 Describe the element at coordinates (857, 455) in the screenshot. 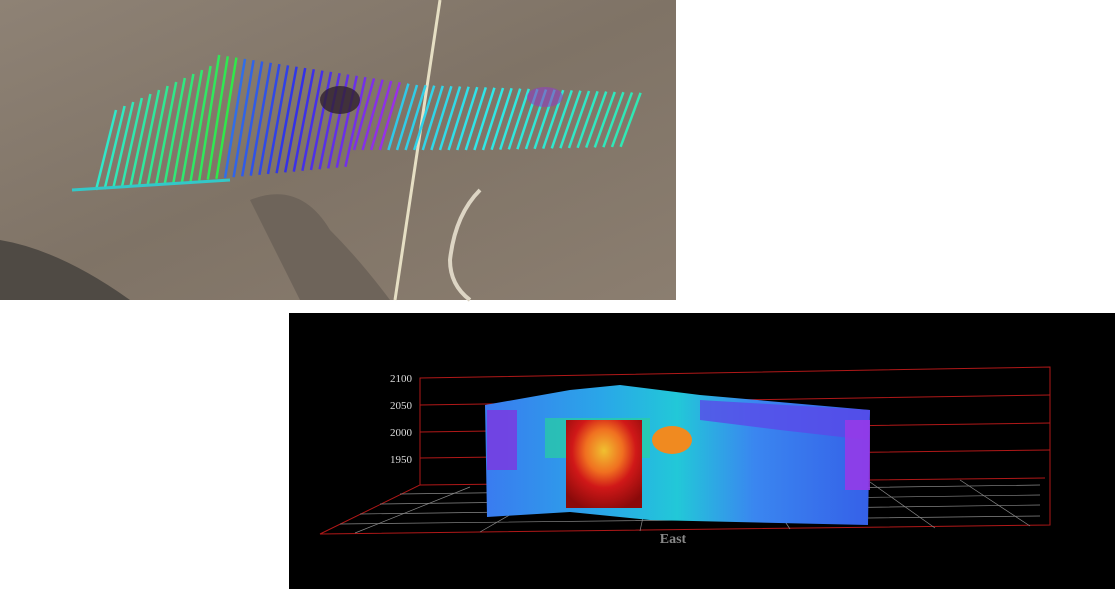

I see `voxel-purple-right` at that location.